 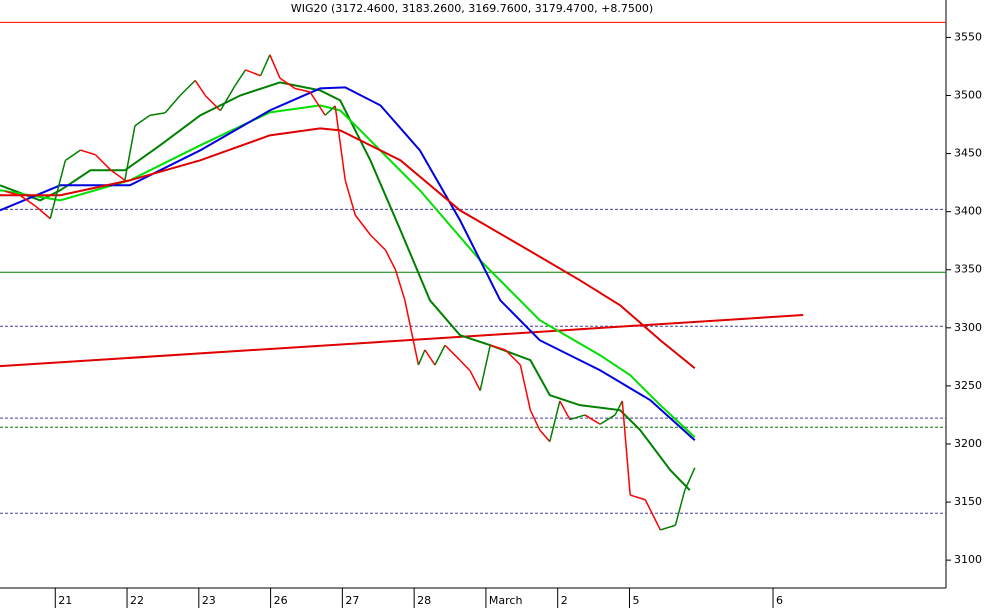 What do you see at coordinates (424, 600) in the screenshot?
I see `x-tick-label: 28` at bounding box center [424, 600].